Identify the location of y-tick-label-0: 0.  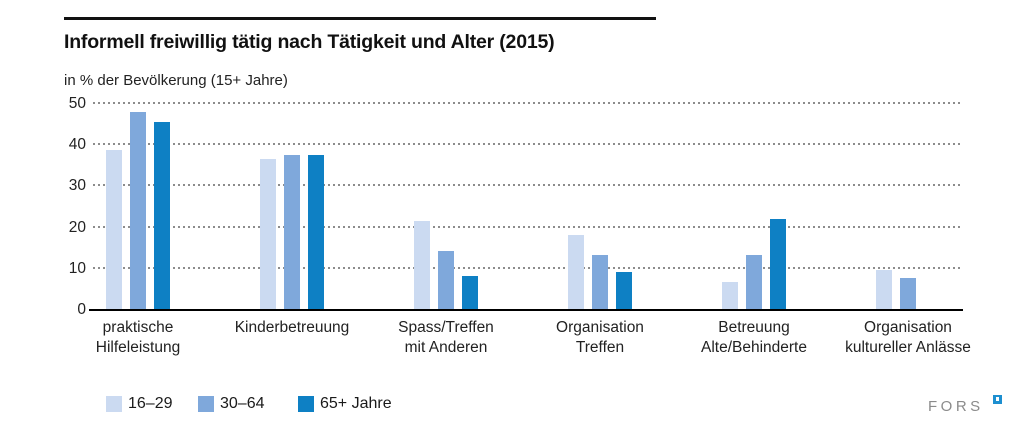
(81, 309).